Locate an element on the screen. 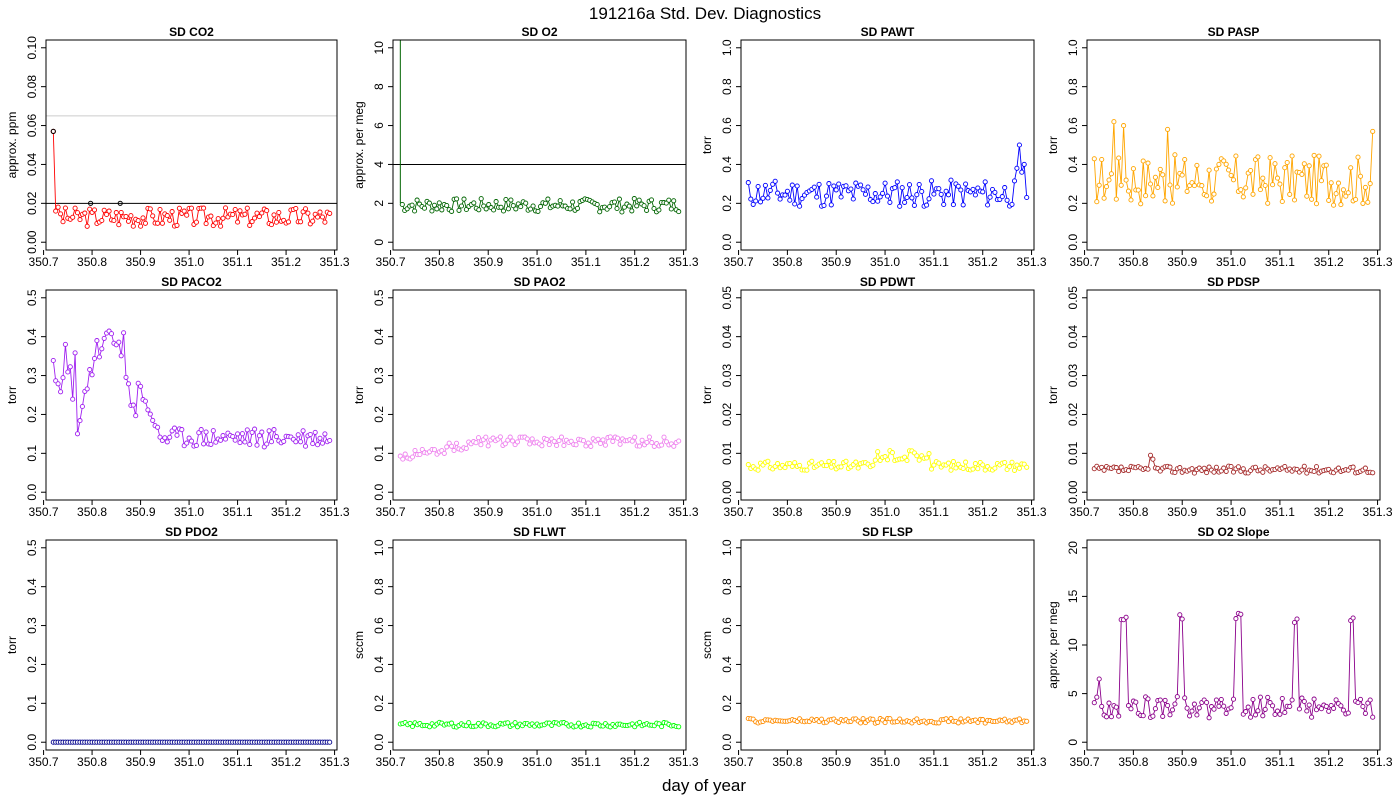  x-tick-label: 351.2 is located at coordinates (635, 512).